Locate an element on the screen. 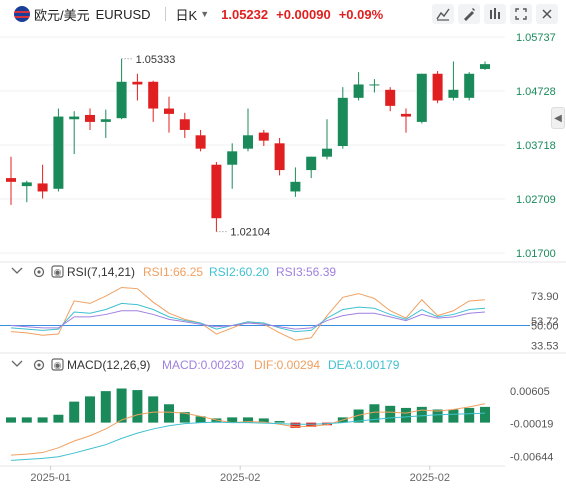 This screenshot has width=566, height=488. price-tick-label: 1.01700 is located at coordinates (536, 254).